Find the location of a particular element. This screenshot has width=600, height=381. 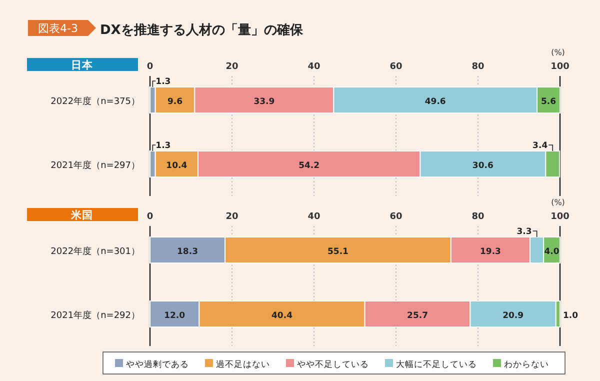

data-label: 55.1 is located at coordinates (338, 252).